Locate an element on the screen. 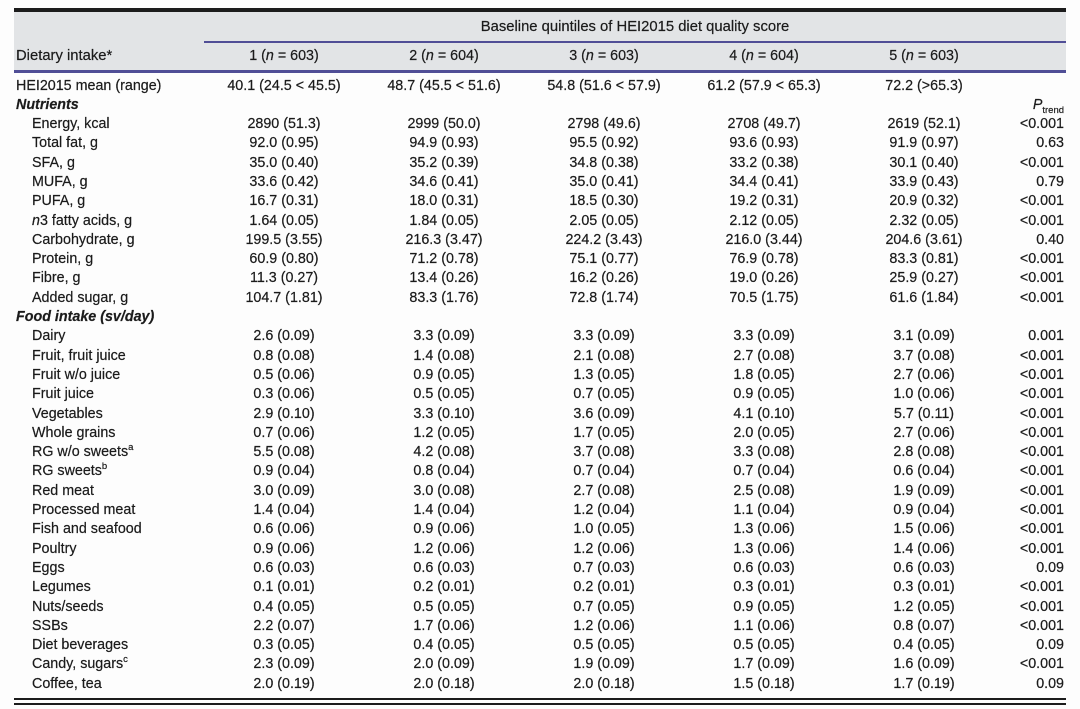 Image resolution: width=1080 pixels, height=709 pixels. value-cell: 72.8 (1.74) is located at coordinates (604, 297).